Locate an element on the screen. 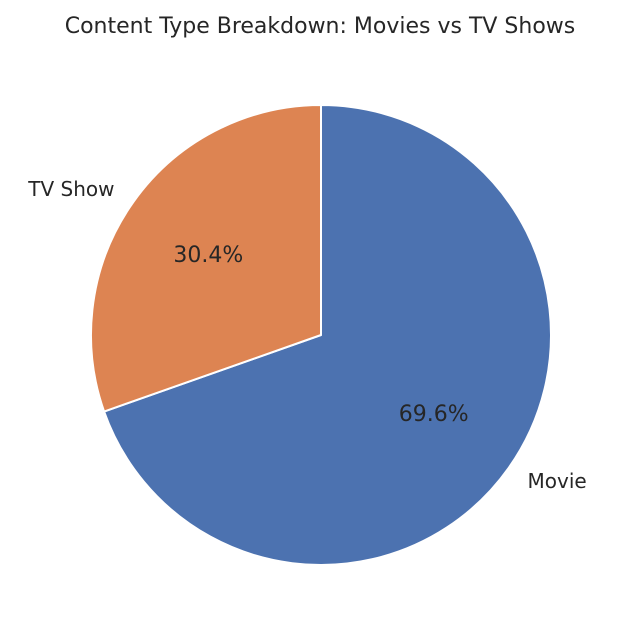  pie-percent-label: 30.4% is located at coordinates (208, 255).